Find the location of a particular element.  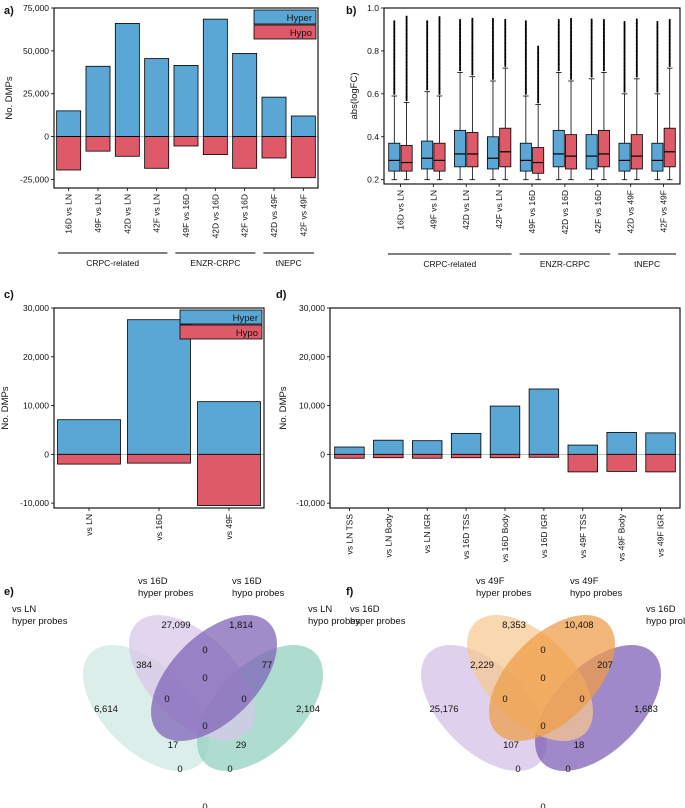

legend-label-hyper: Hyper is located at coordinates (245, 318).